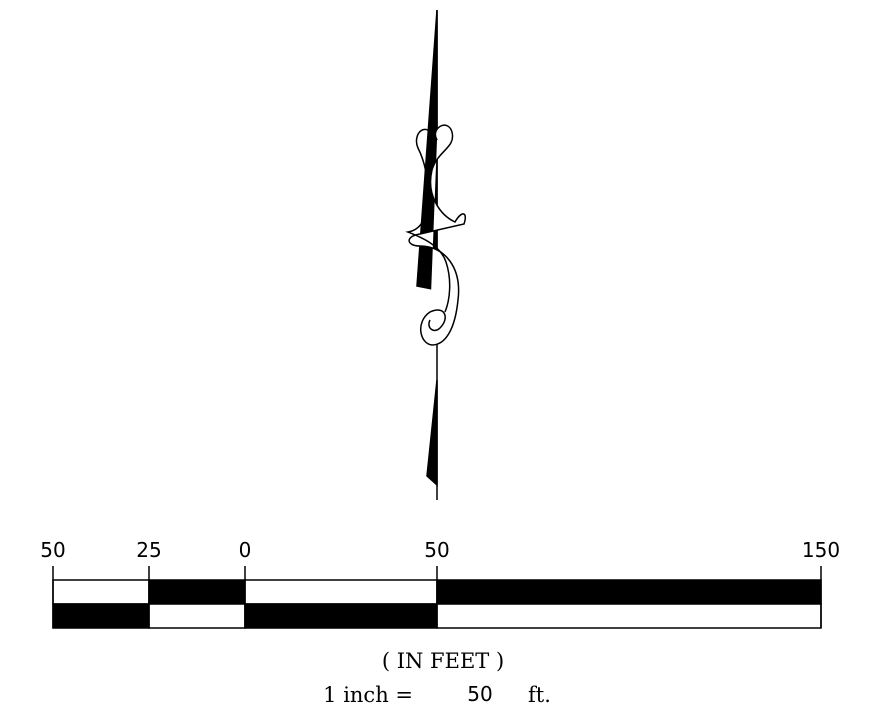 The image size is (886, 716). I want to click on scale-bar, so click(437, 597).